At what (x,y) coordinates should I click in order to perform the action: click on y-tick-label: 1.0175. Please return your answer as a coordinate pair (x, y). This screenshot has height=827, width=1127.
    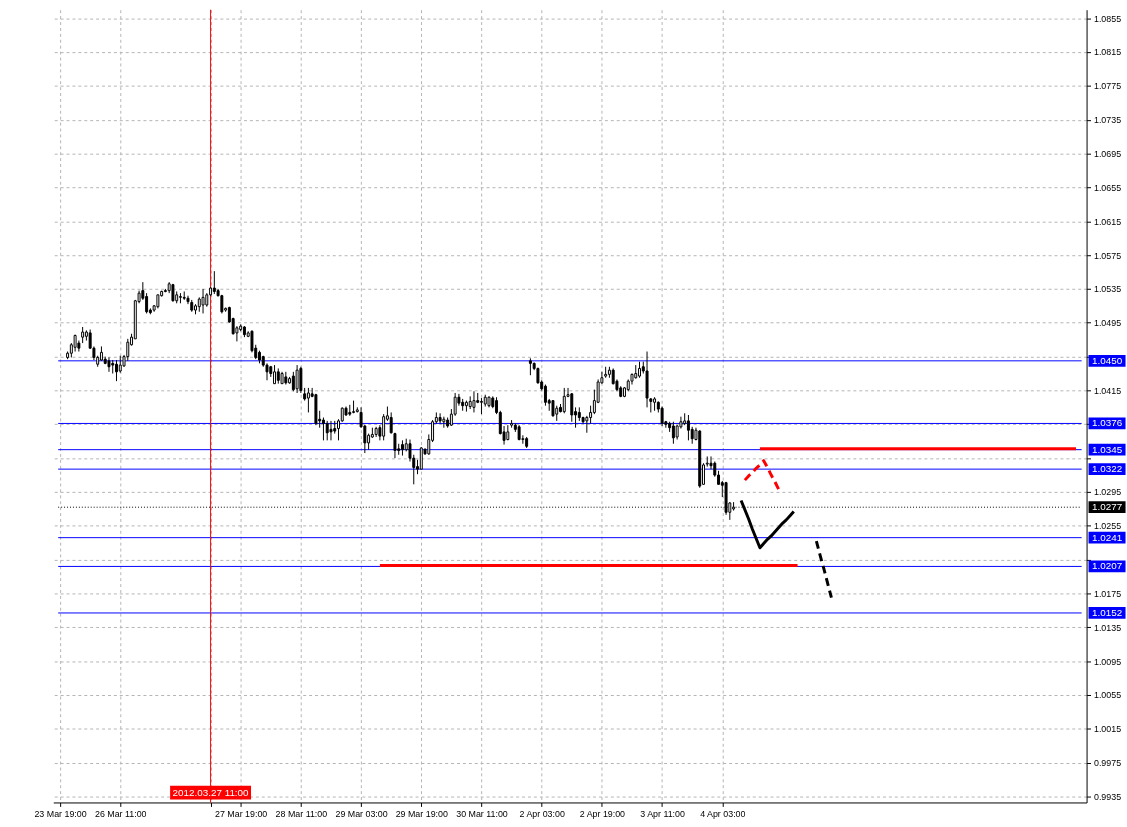
    Looking at the image, I should click on (1107, 593).